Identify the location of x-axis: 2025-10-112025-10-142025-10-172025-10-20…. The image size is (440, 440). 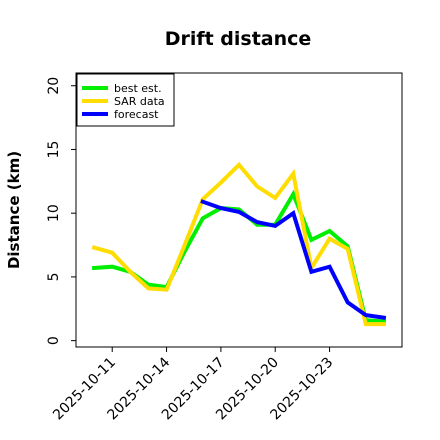
(193, 385).